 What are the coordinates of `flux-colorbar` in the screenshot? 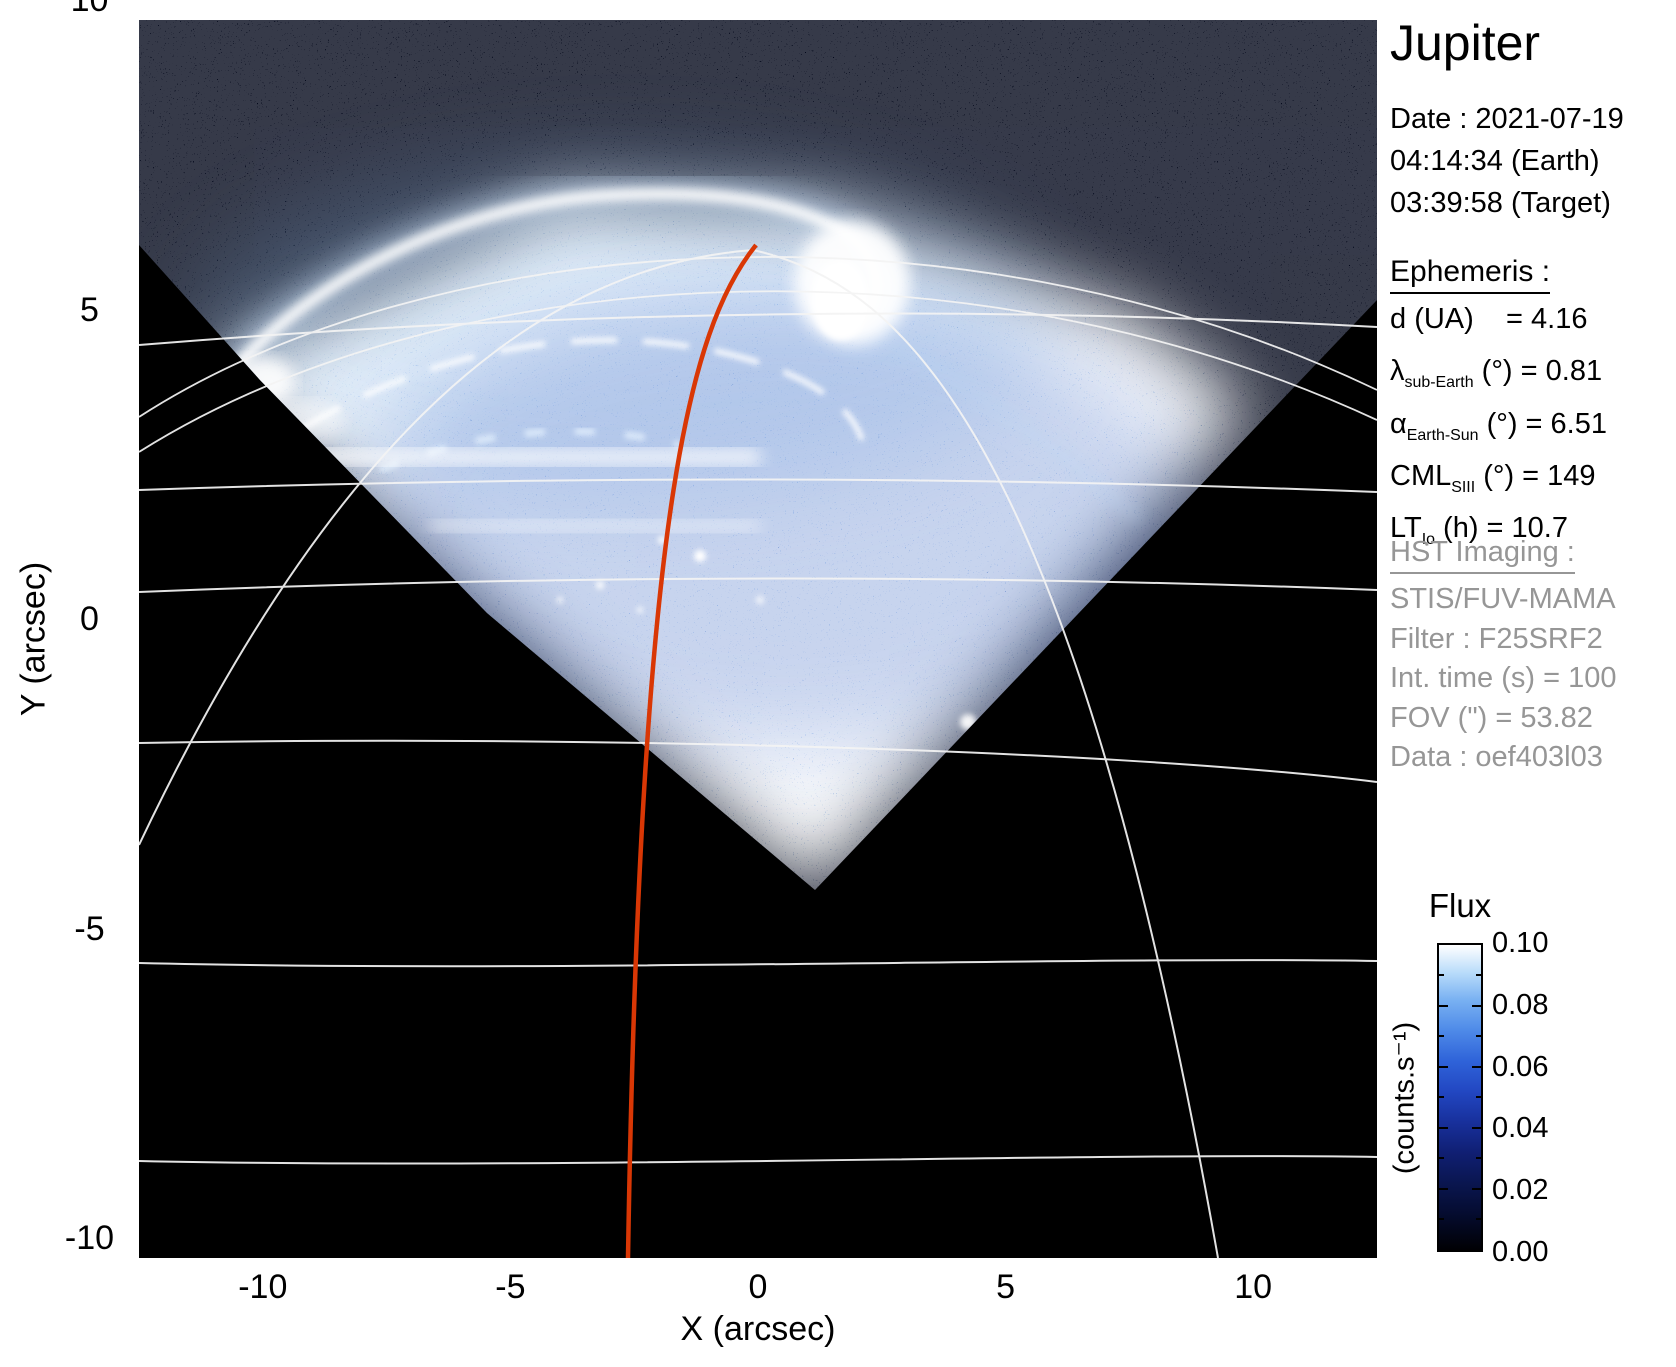 It's located at (1460, 1097).